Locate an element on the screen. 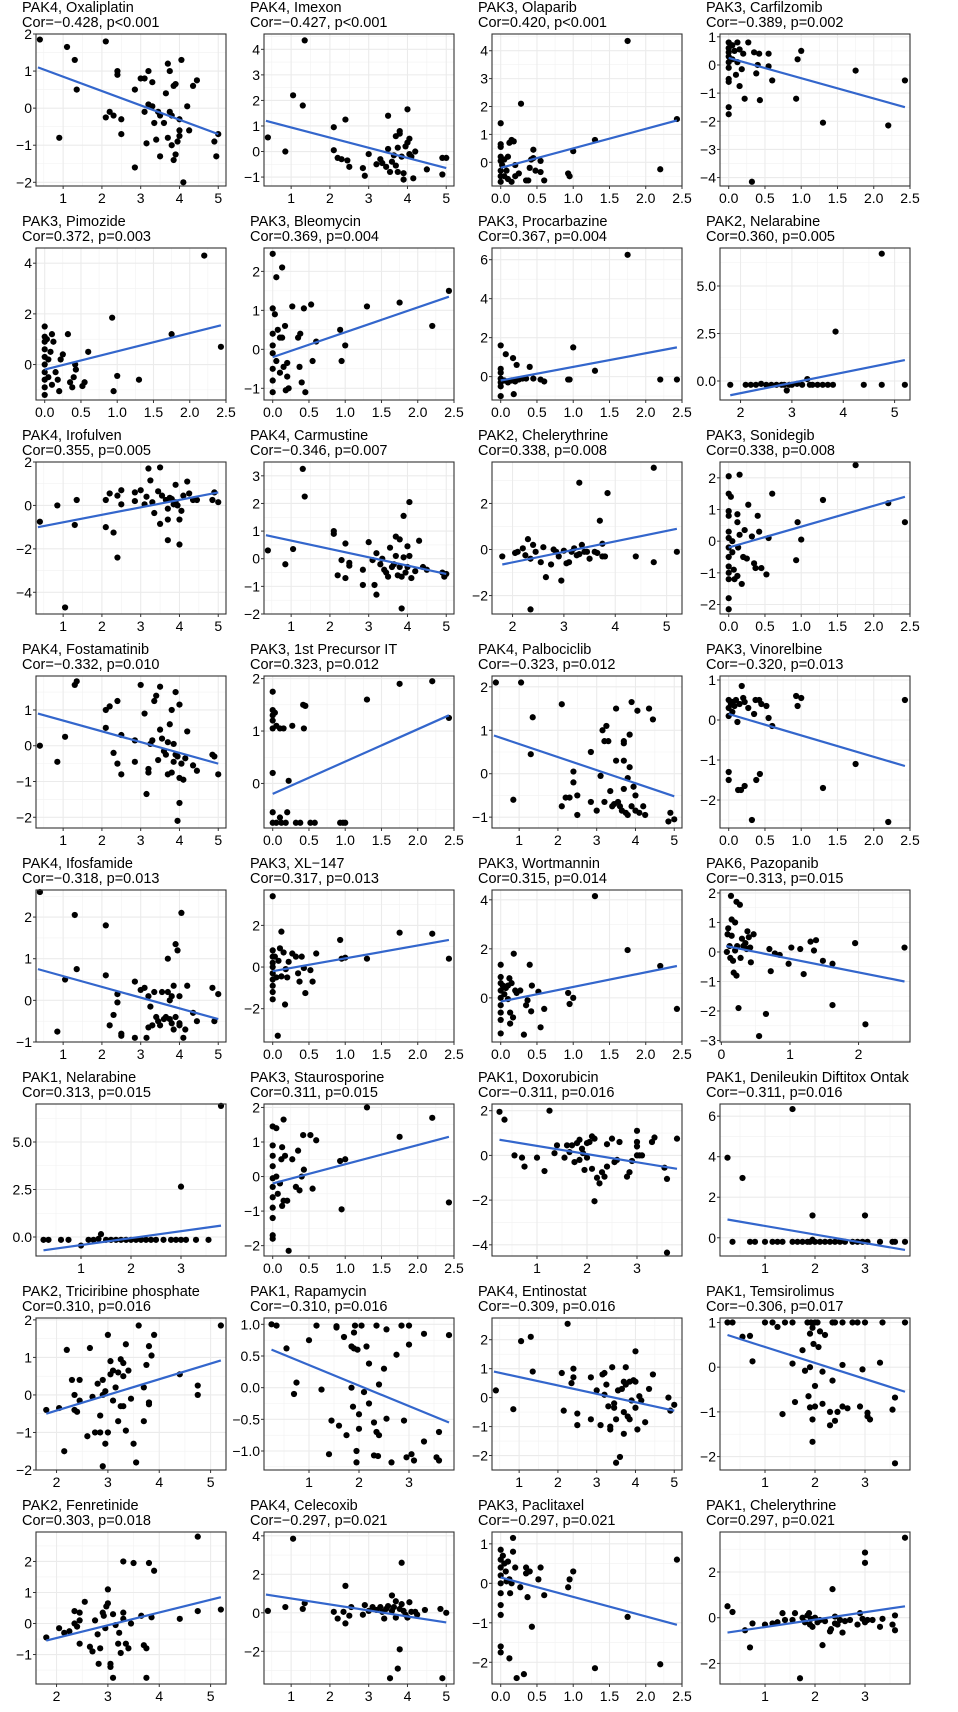  x-tick-label: 1.0 is located at coordinates (345, 840).